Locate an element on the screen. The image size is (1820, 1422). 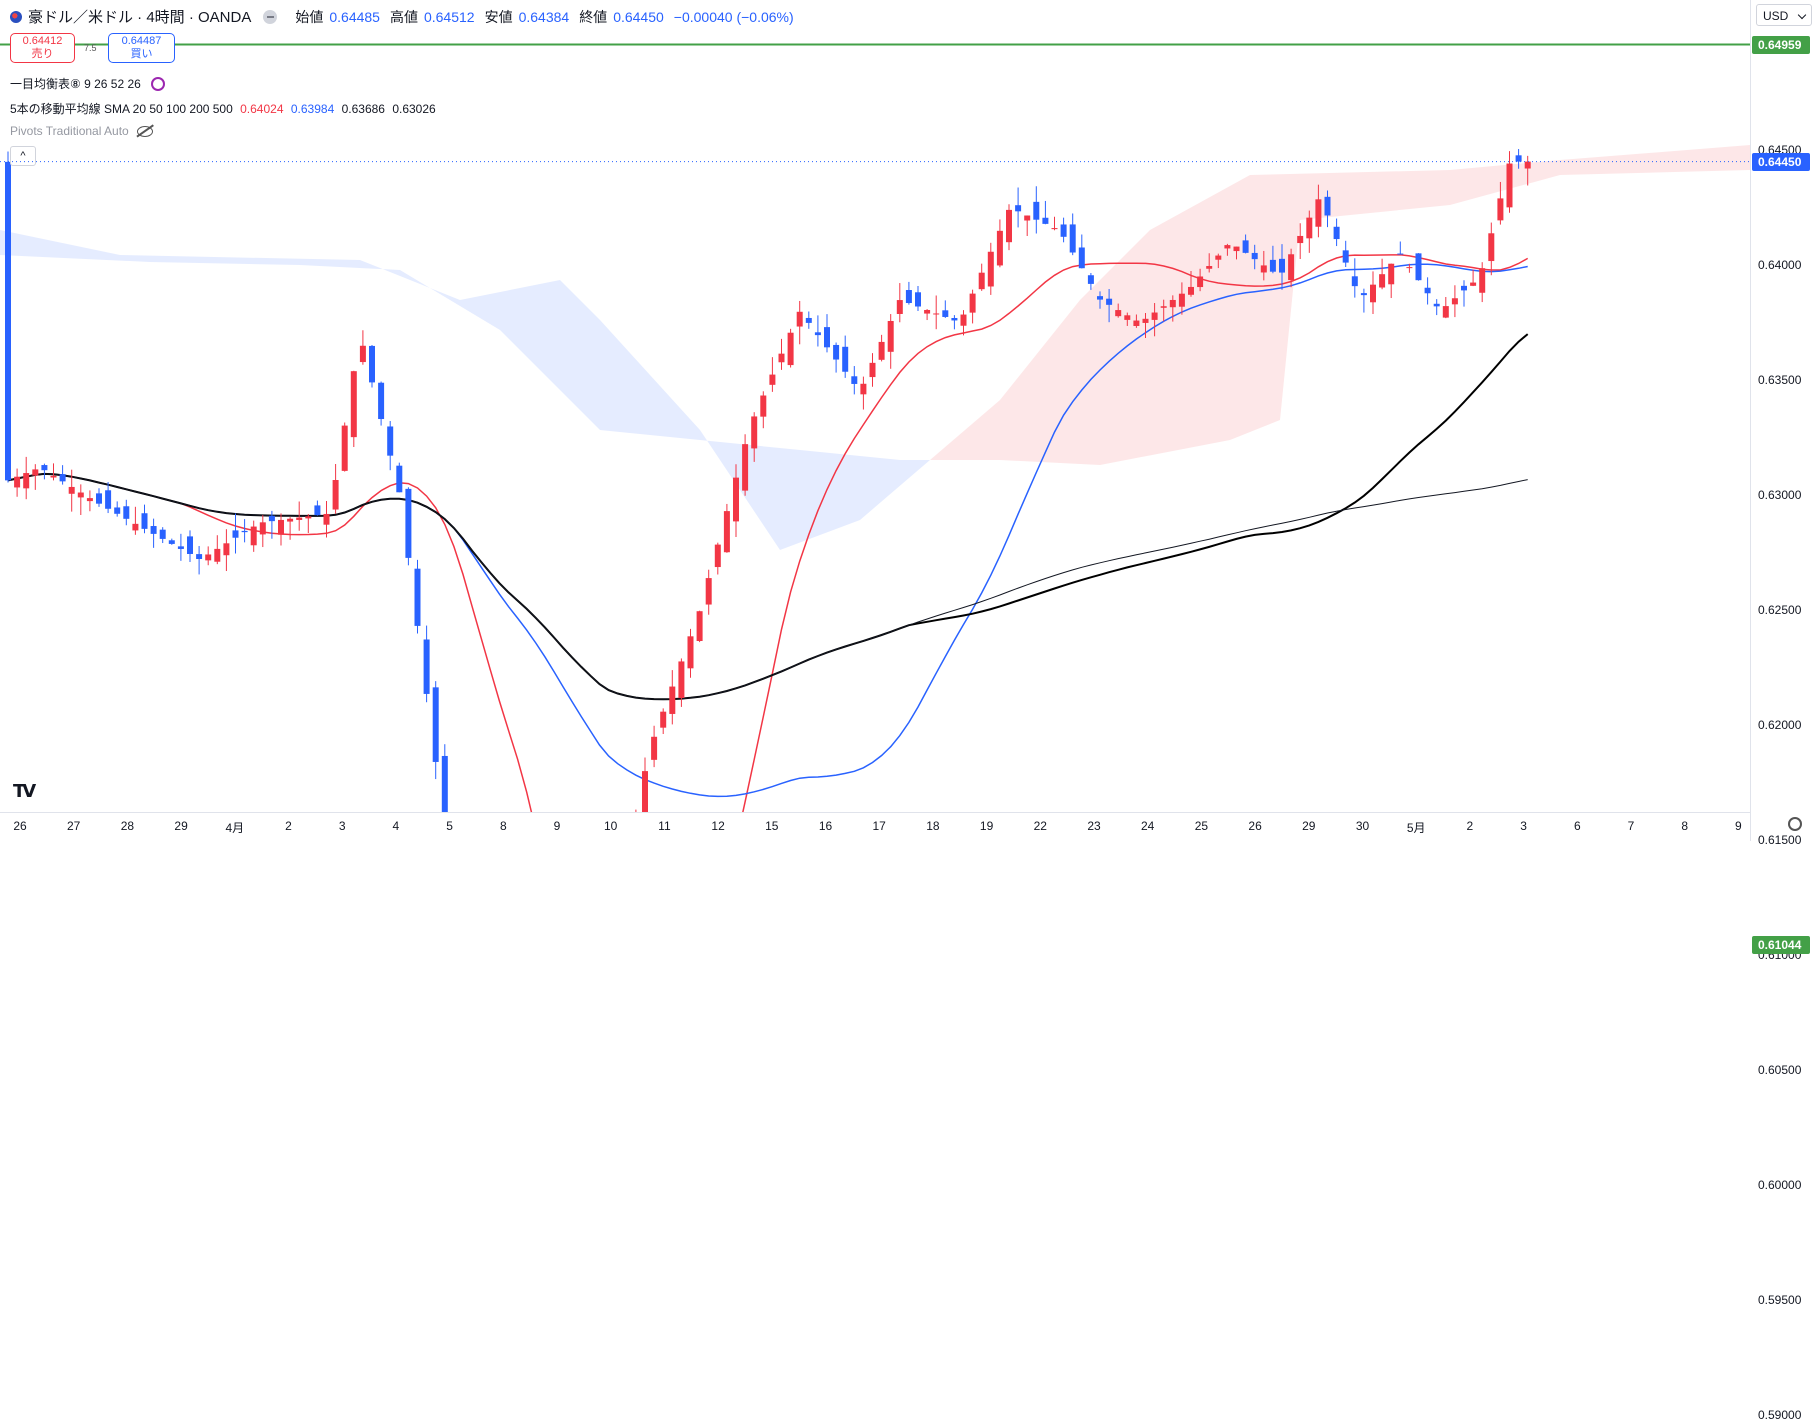
ichimoku-legend: 一目均衡表⑧ 9 26 52 26 is located at coordinates (87, 83).